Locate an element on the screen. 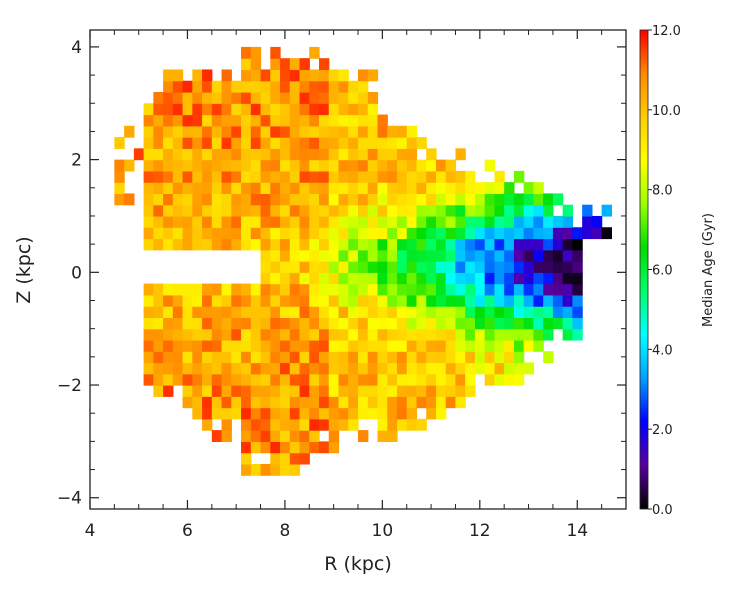 Image resolution: width=735 pixels, height=598 pixels. colorbar-tick-label: 6.0 is located at coordinates (662, 271).